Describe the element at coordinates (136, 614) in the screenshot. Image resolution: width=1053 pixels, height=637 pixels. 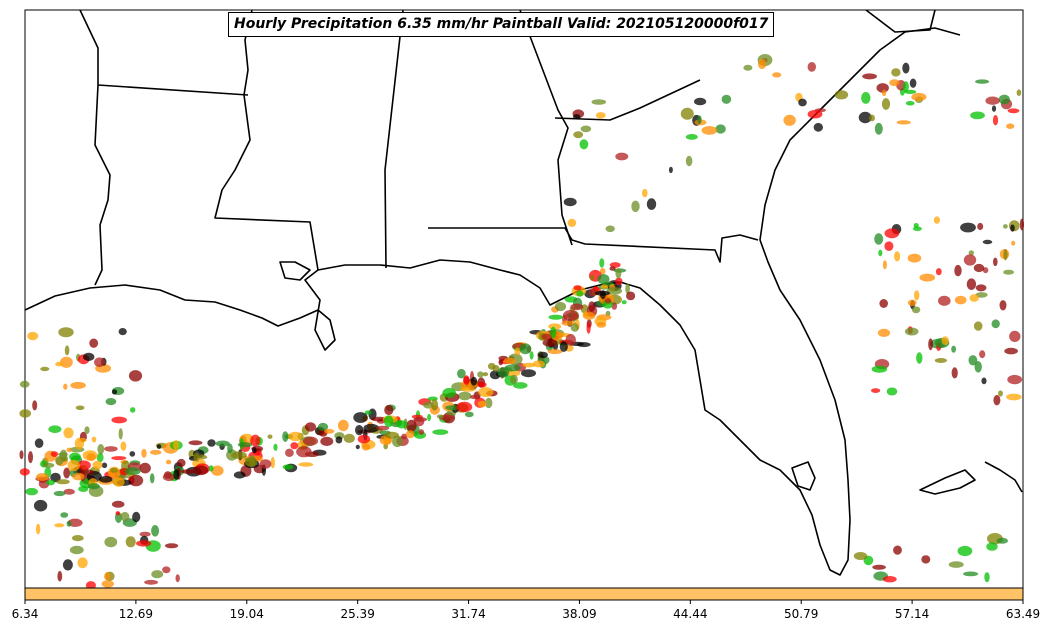
I see `colorbar-tick-label: 12.69` at that location.